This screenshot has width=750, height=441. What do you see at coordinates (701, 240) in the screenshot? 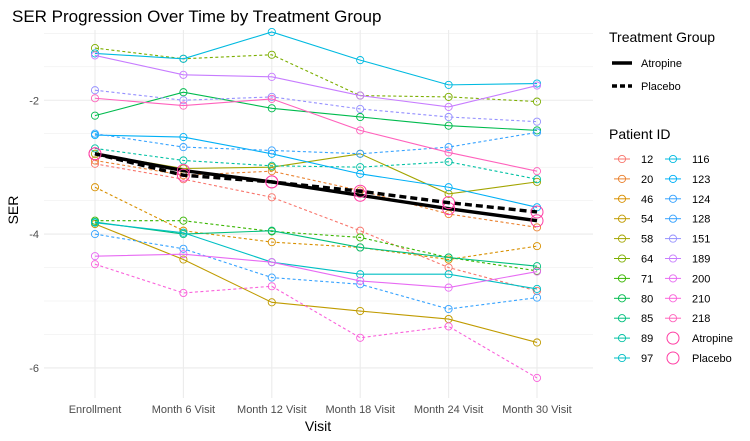
I see `legend-label: 151` at bounding box center [701, 240].